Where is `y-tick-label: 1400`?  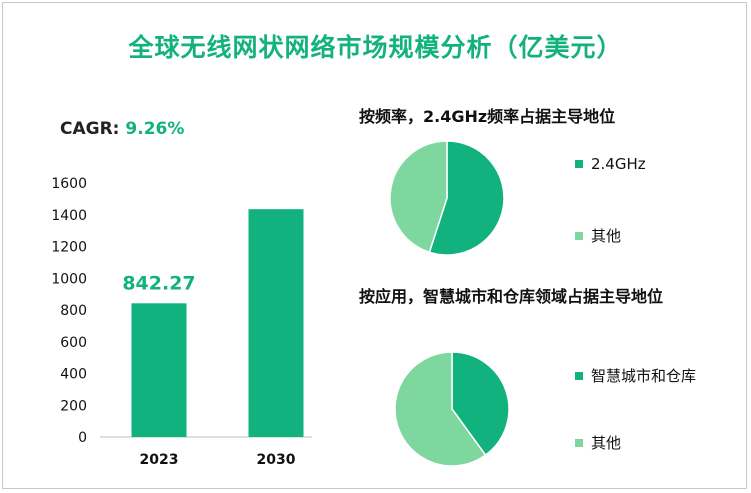 y-tick-label: 1400 is located at coordinates (69, 216).